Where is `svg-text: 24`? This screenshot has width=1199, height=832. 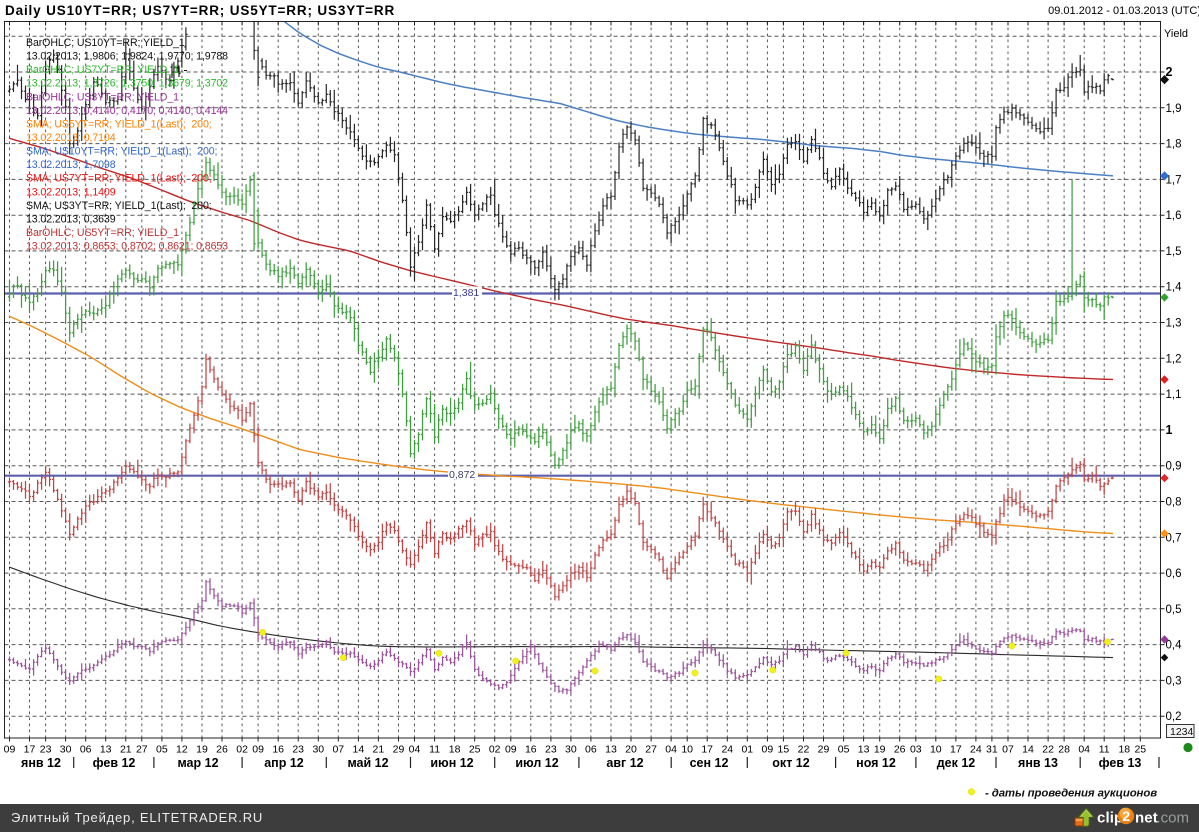 svg-text: 24 is located at coordinates (976, 750).